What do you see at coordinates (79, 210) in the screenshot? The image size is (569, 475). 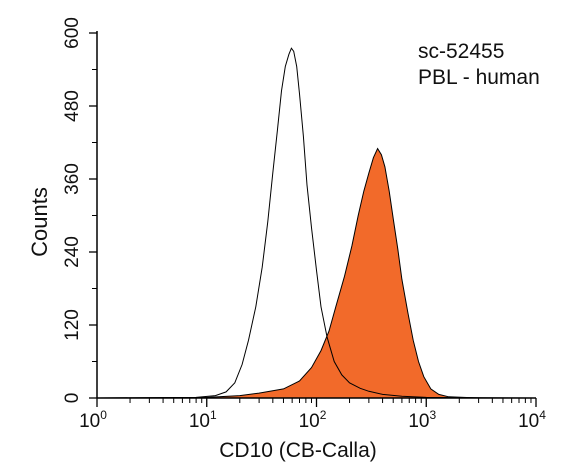 I see `y-axis-ticks: 0 120 240 360 480 600` at bounding box center [79, 210].